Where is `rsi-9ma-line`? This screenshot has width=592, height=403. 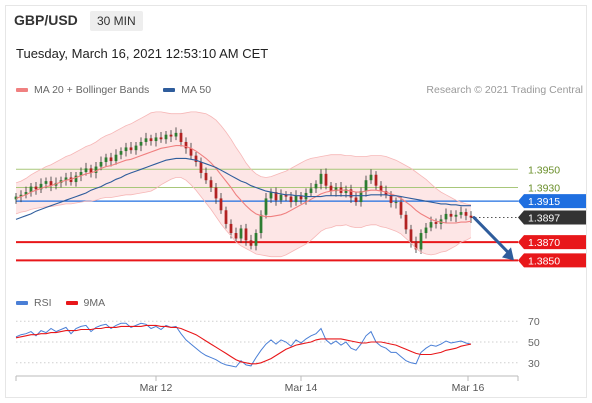 rsi-9ma-line is located at coordinates (243, 344).